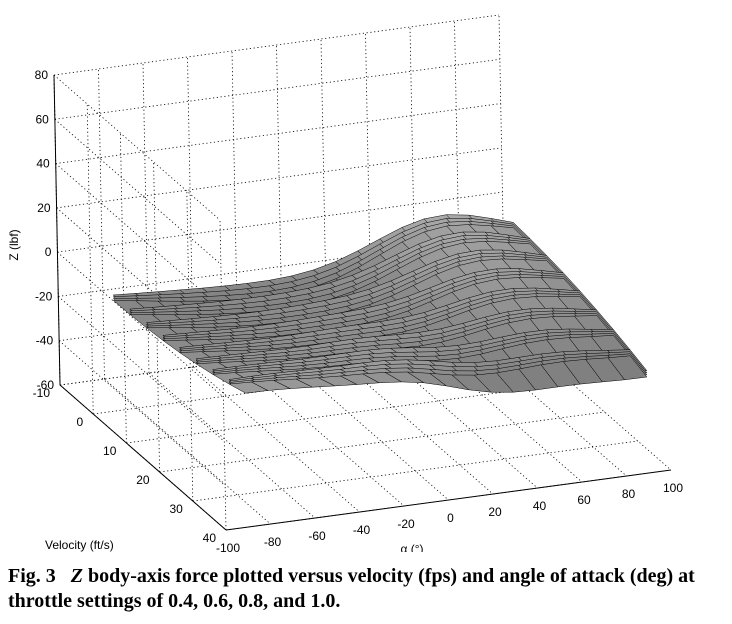 The height and width of the screenshot is (624, 732). I want to click on alpha-tick-label: 80, so click(629, 494).